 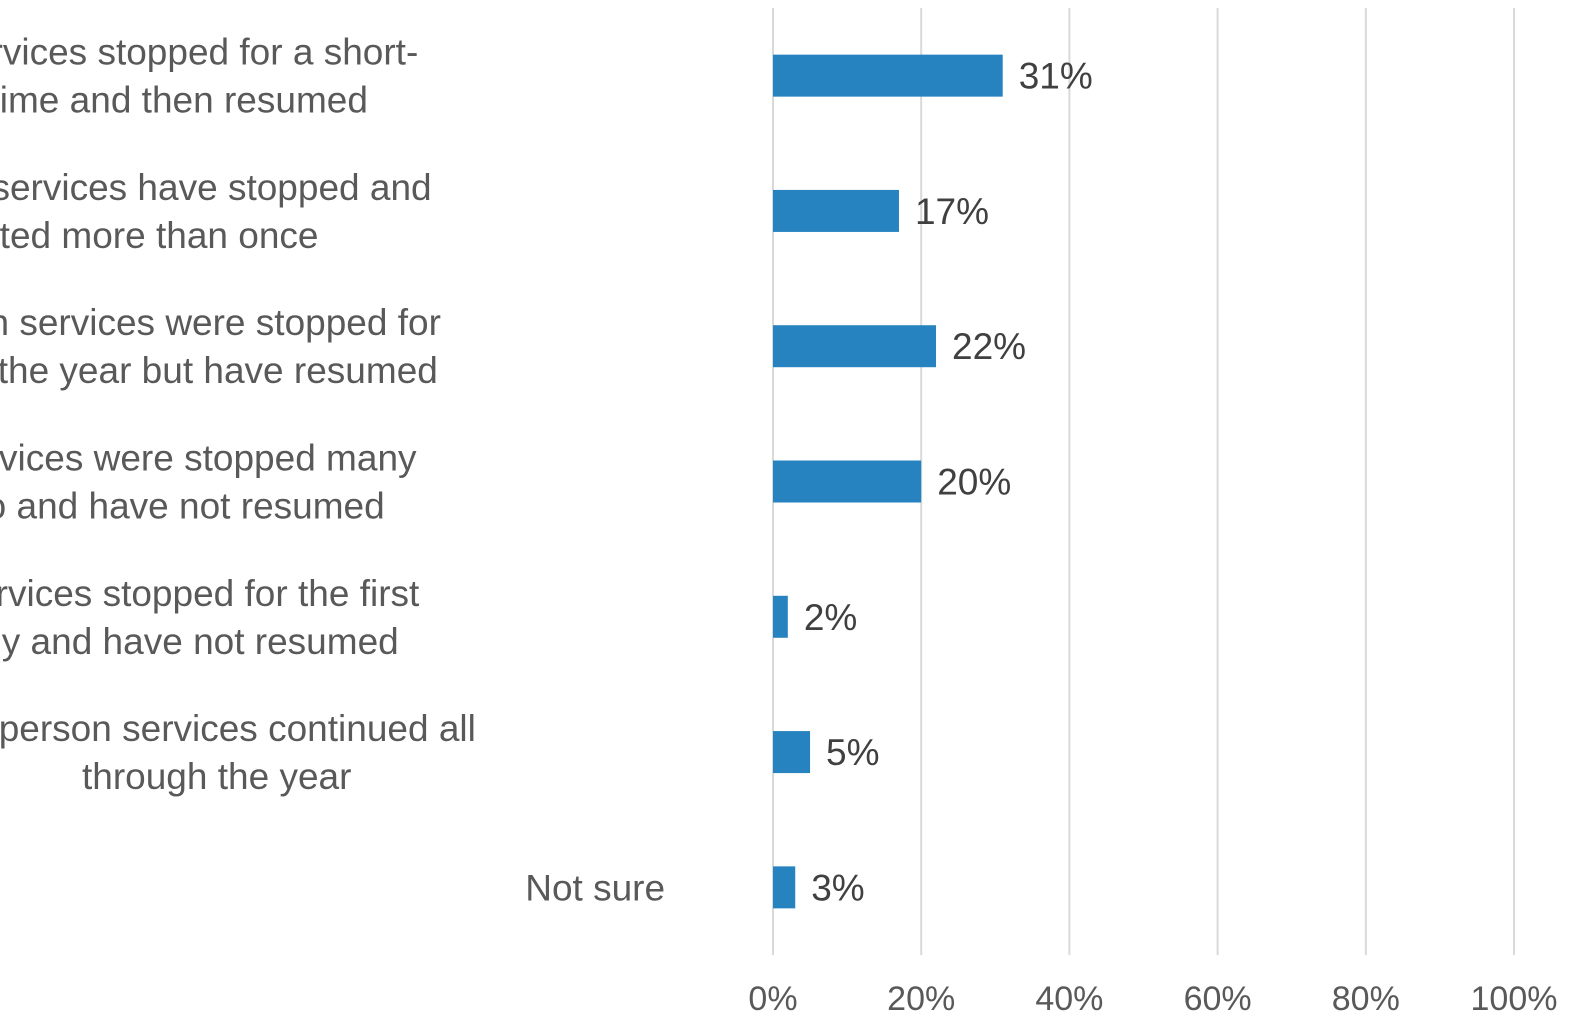 What do you see at coordinates (192, 506) in the screenshot?
I see `category-label-line: months ago and have not resumed` at bounding box center [192, 506].